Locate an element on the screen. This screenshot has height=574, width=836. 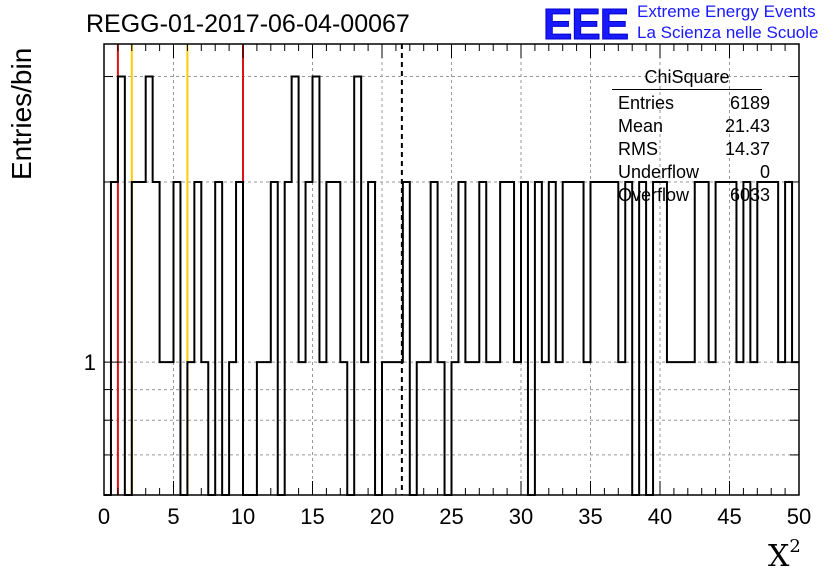
logo-caption-line1: Extreme Energy Events is located at coordinates (726, 11).